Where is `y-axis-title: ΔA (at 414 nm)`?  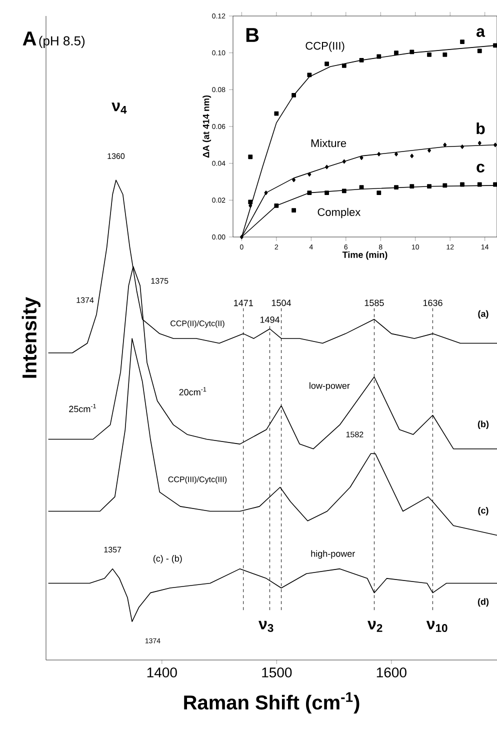
y-axis-title: ΔA (at 414 nm) is located at coordinates (207, 126).